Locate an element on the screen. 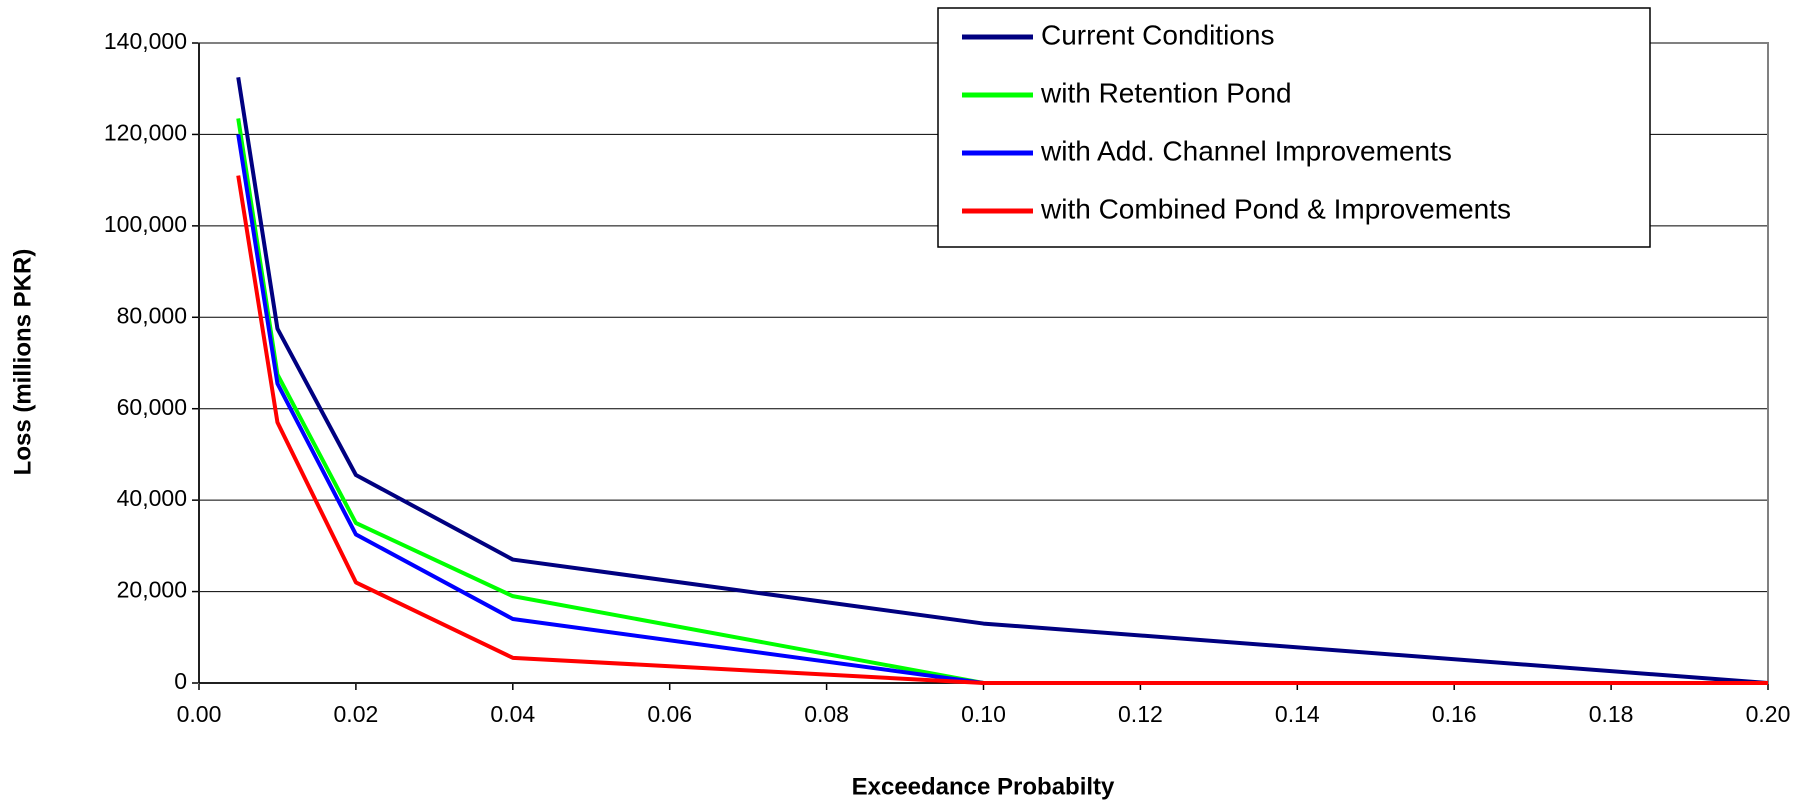  y-tick-label: 120,000 is located at coordinates (145, 133).